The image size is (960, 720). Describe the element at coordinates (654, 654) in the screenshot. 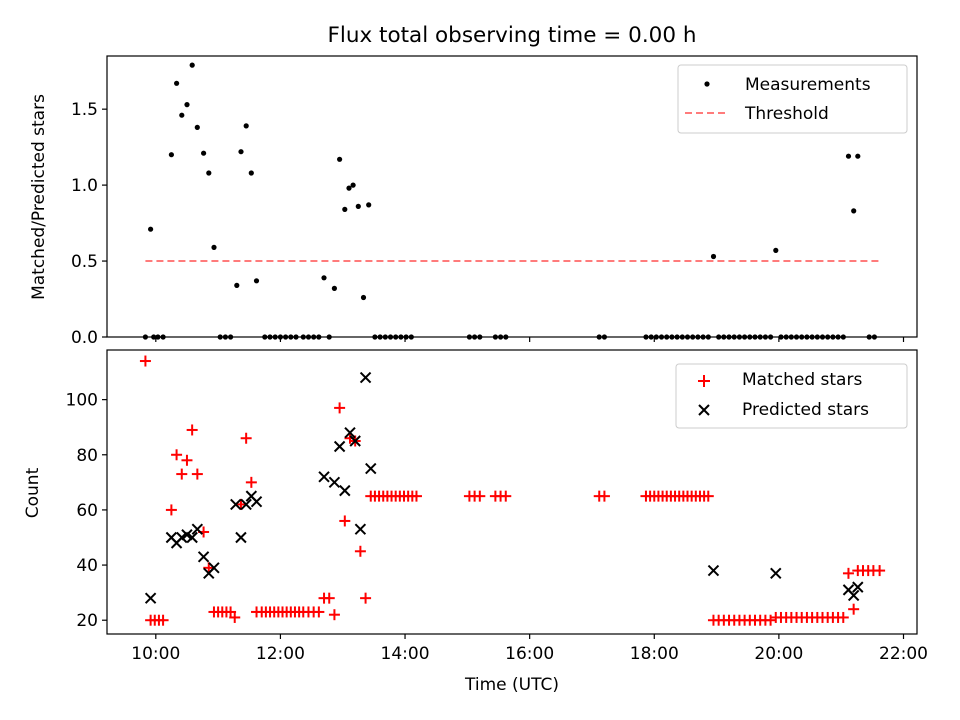

I see `x-tick-label: 18:00` at that location.